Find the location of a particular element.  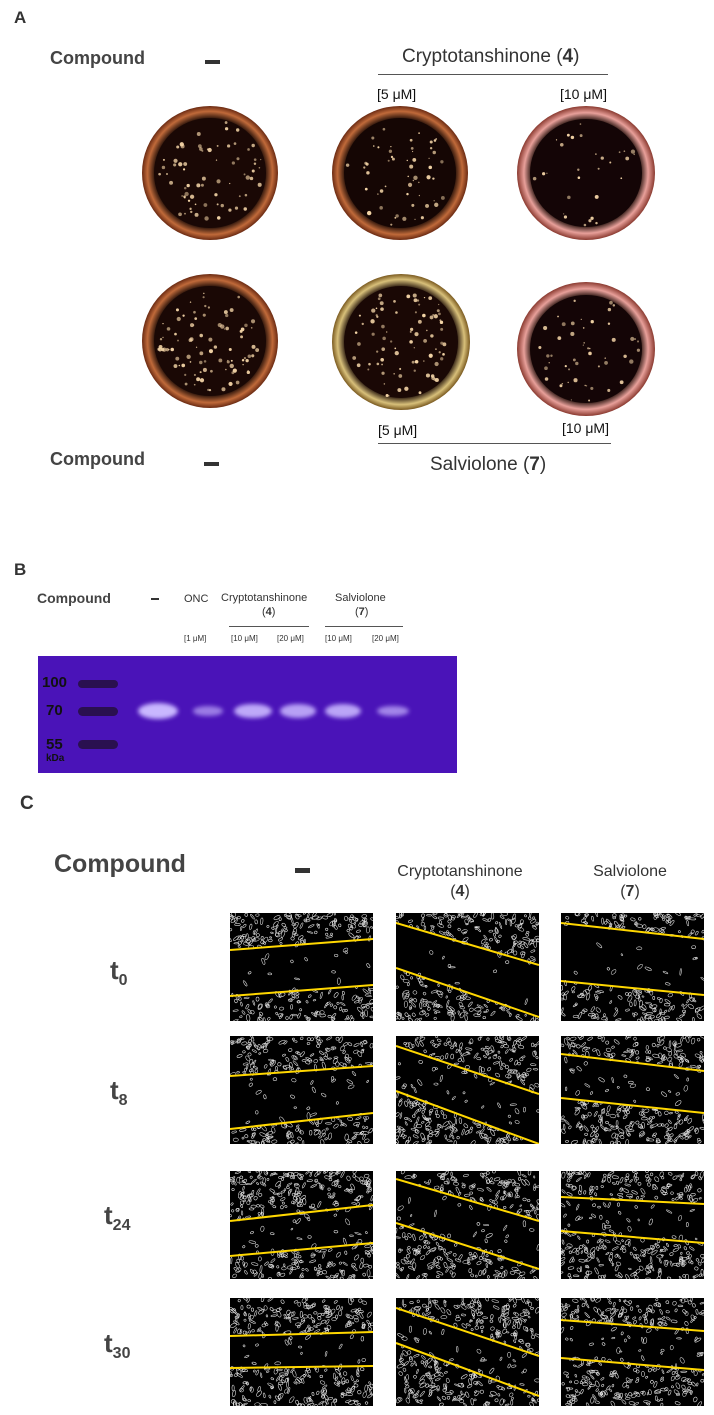

scratch-panel-t0-crypto is located at coordinates (467, 967).